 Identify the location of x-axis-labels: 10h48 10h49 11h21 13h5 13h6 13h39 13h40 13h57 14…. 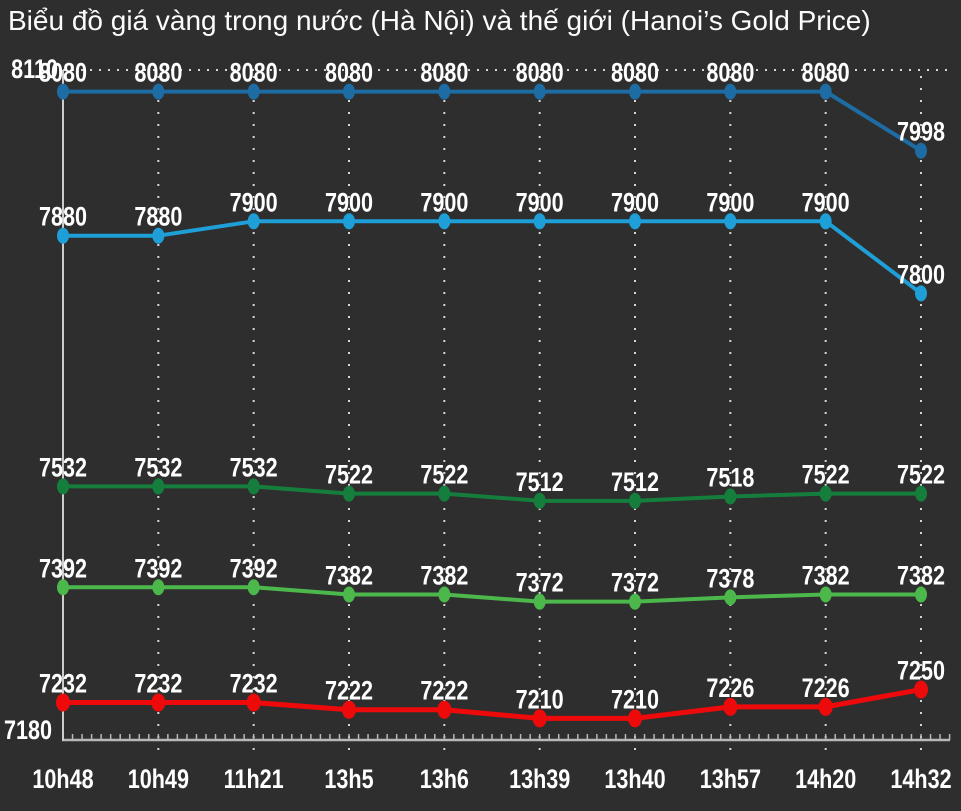
(491, 780).